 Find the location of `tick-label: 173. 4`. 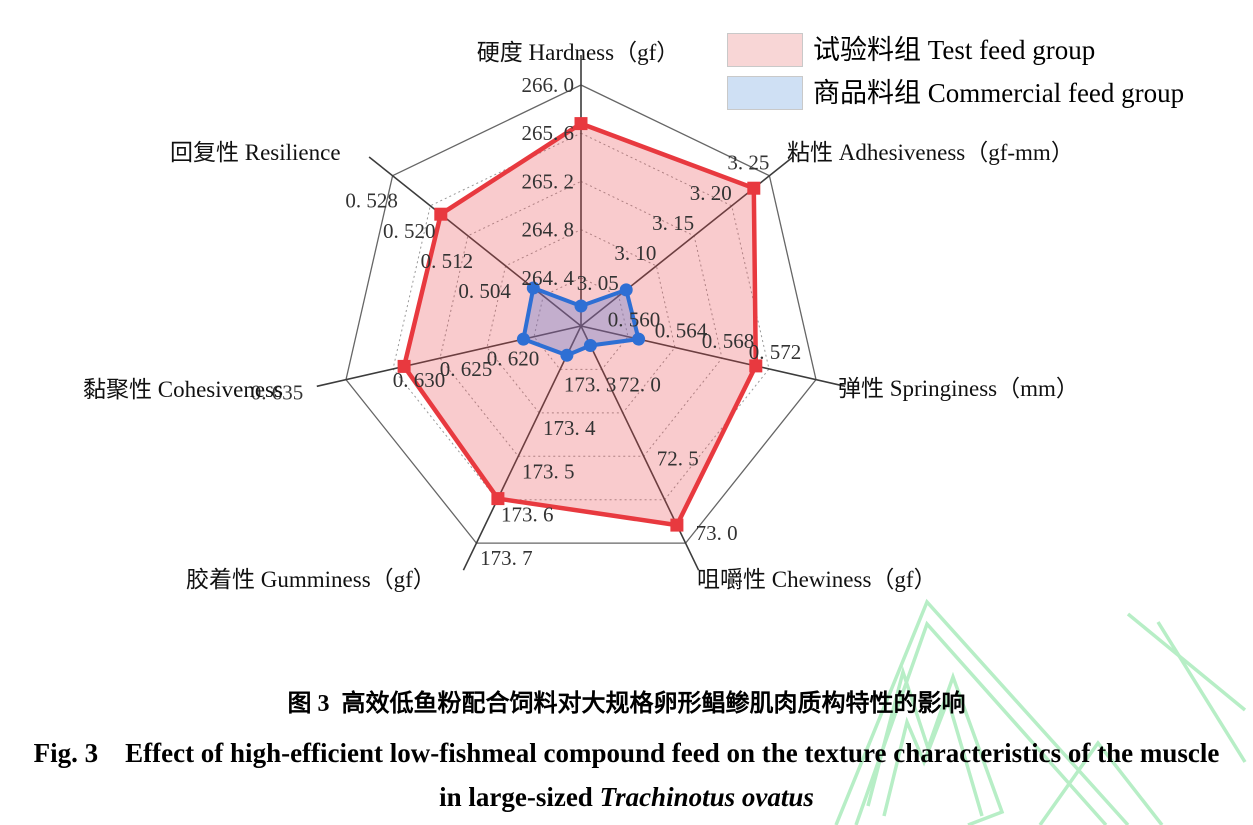

tick-label: 173. 4 is located at coordinates (569, 428).